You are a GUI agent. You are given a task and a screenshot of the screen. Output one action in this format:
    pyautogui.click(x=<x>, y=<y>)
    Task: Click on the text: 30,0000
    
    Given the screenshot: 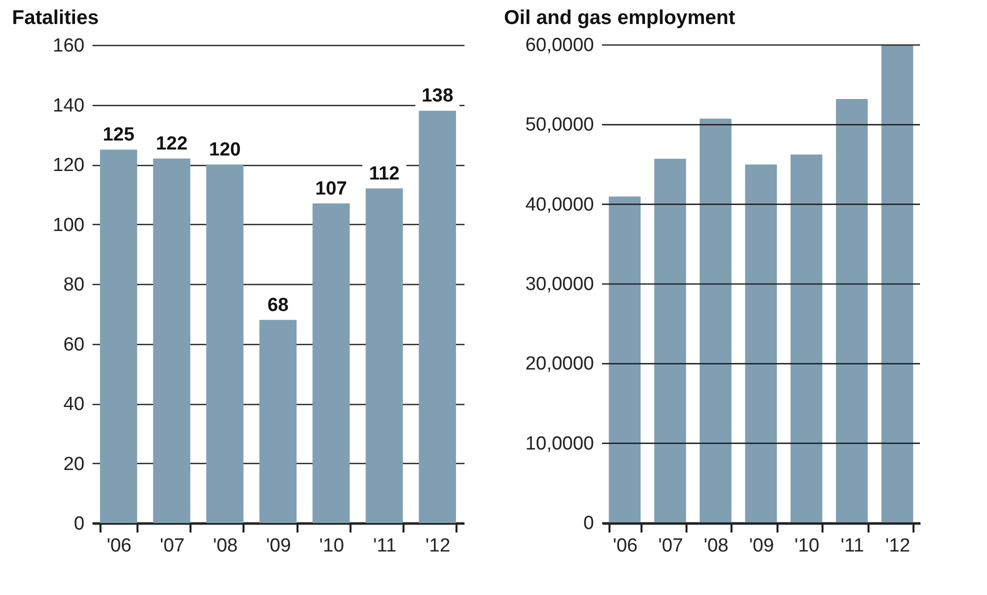 What is the action you would take?
    pyautogui.click(x=559, y=284)
    